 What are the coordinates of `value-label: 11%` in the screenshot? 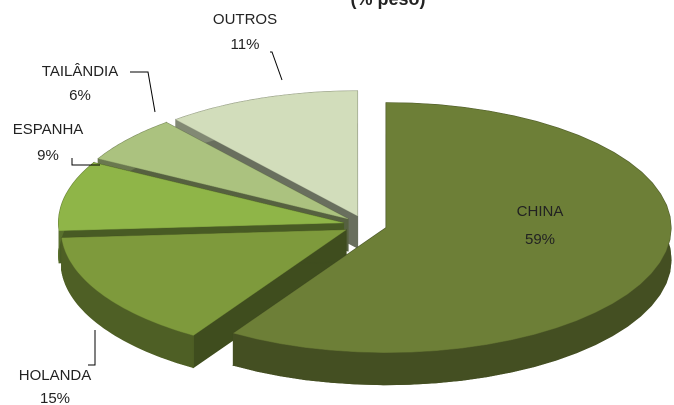 It's located at (245, 44).